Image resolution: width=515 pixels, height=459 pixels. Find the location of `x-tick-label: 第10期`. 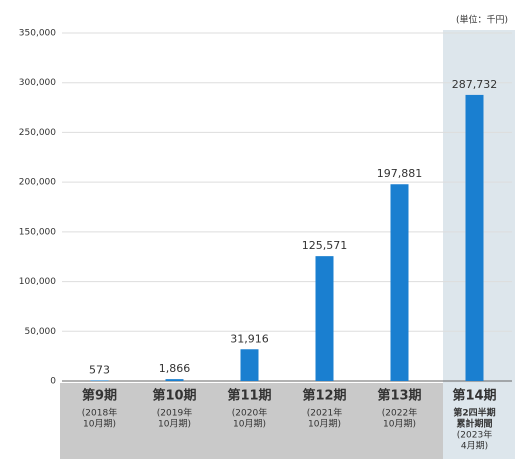

x-tick-label: 第10期 is located at coordinates (174, 396).